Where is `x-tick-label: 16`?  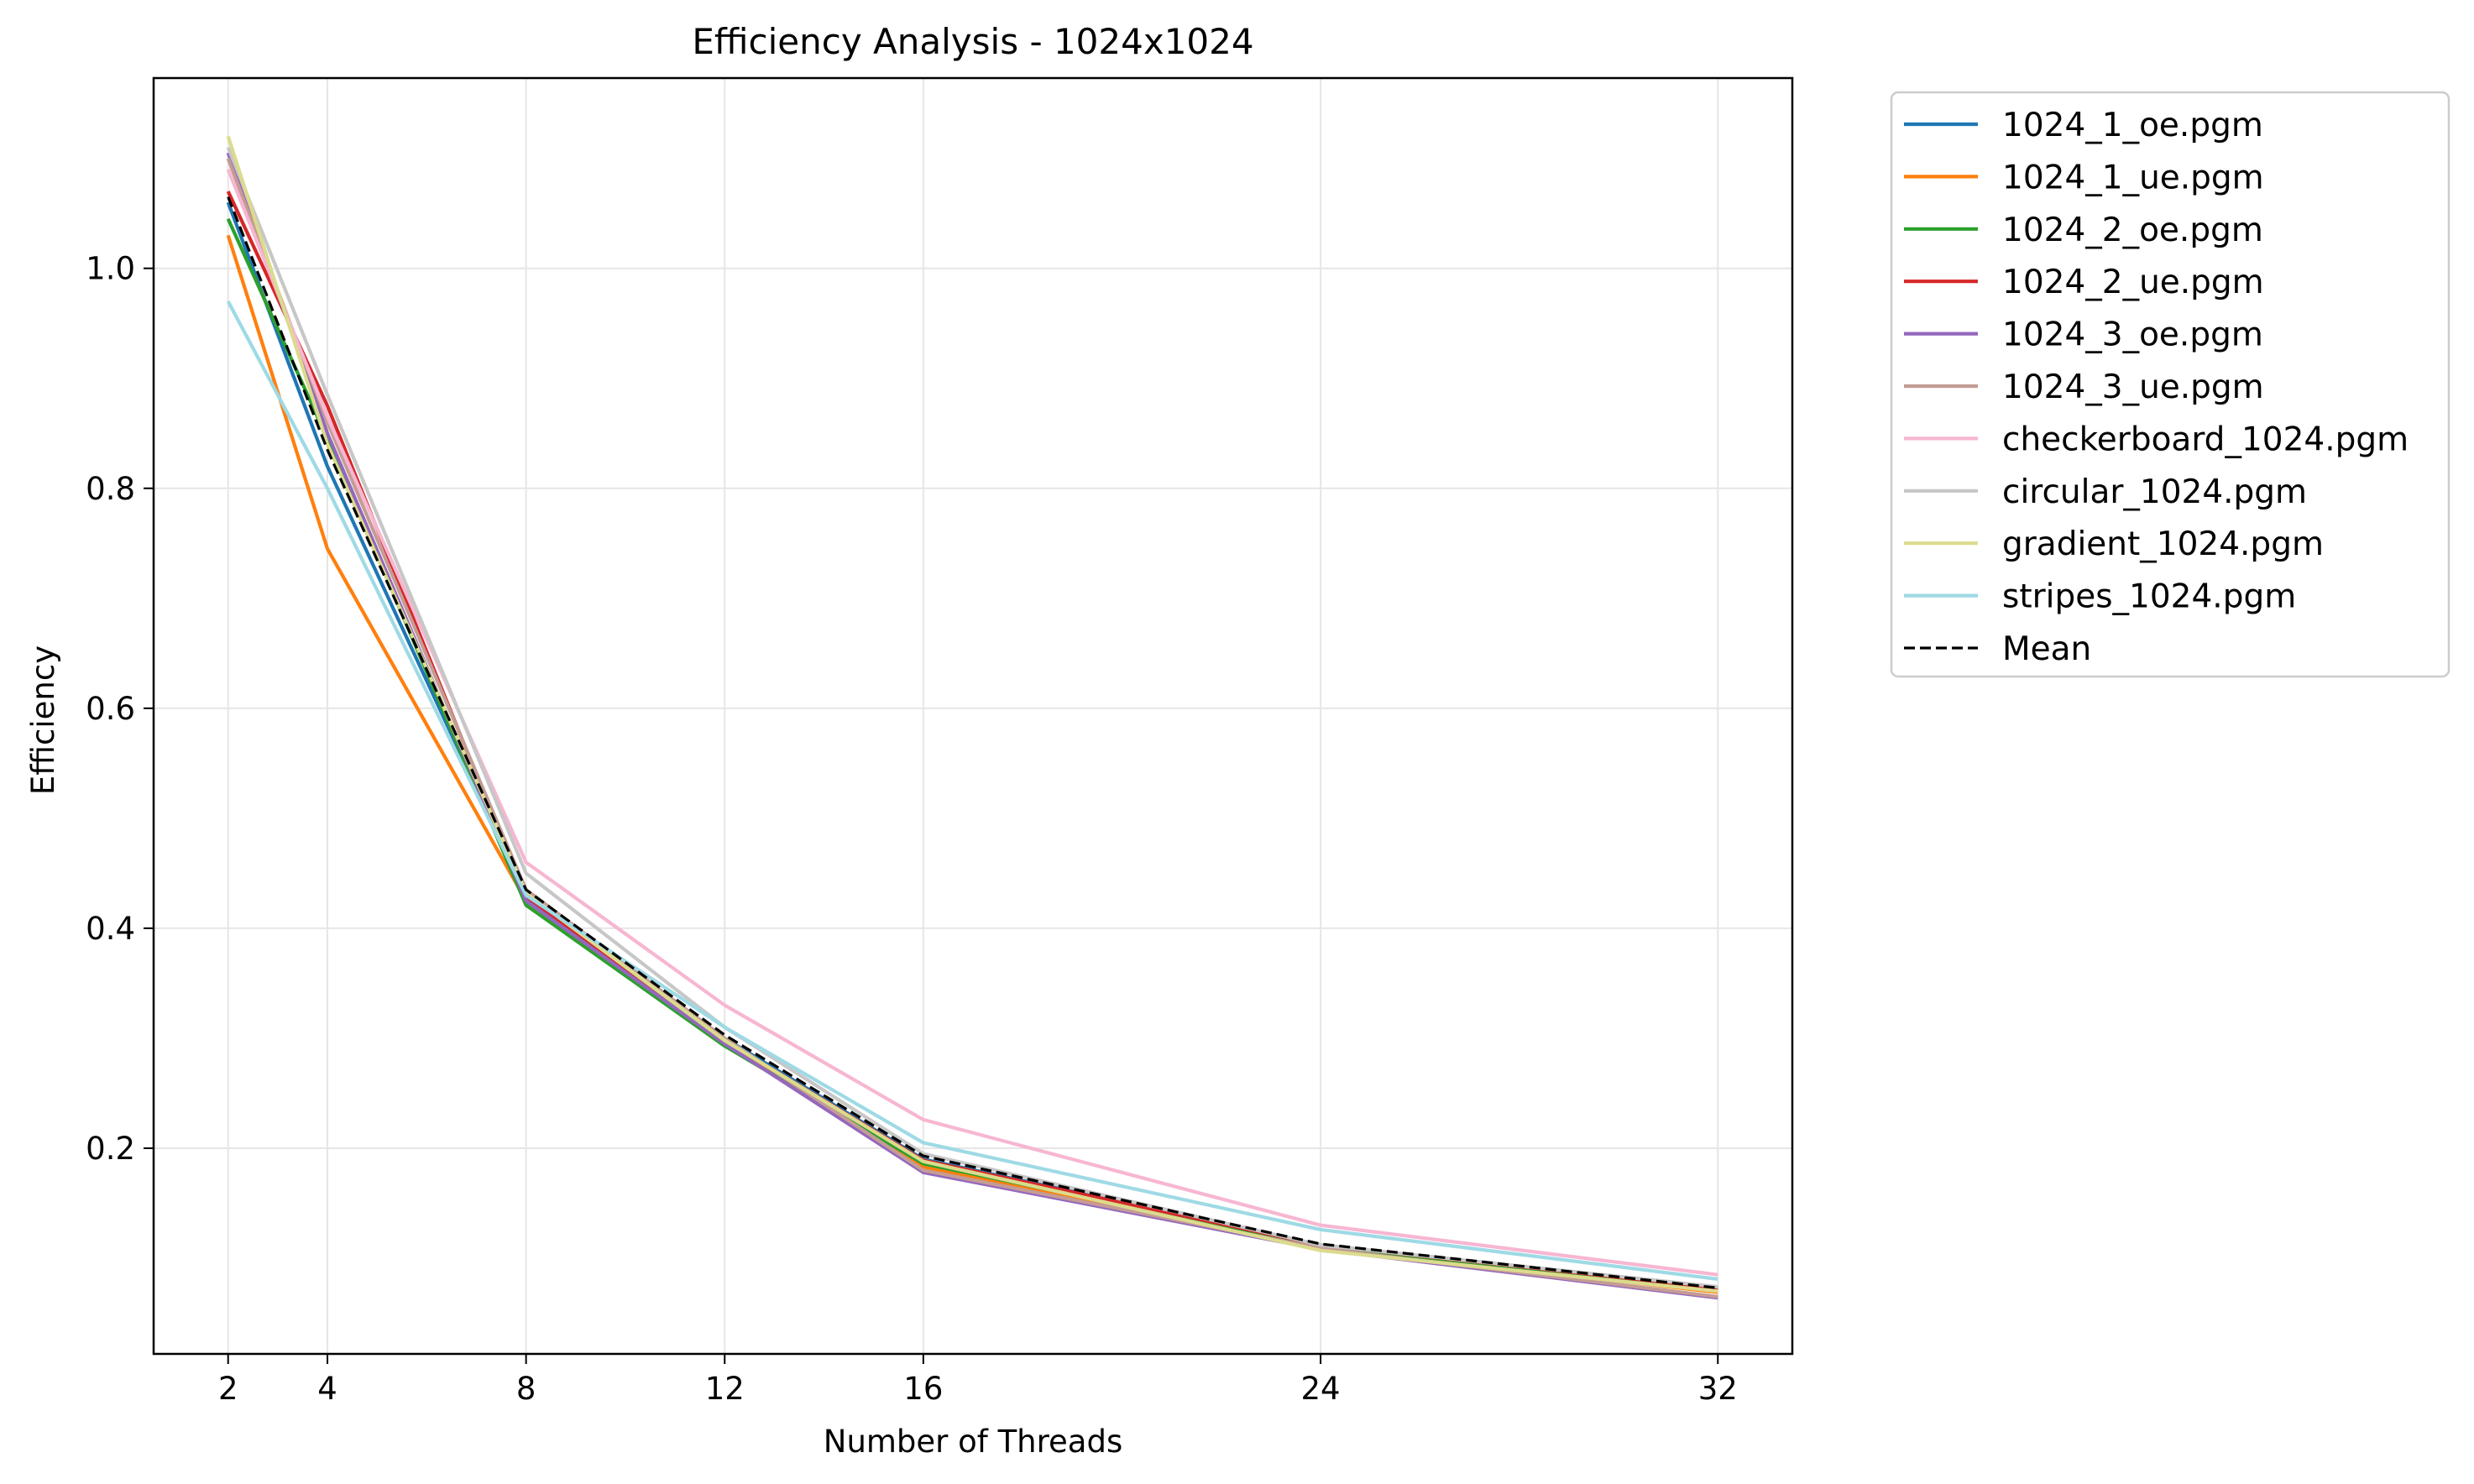 x-tick-label: 16 is located at coordinates (923, 1389).